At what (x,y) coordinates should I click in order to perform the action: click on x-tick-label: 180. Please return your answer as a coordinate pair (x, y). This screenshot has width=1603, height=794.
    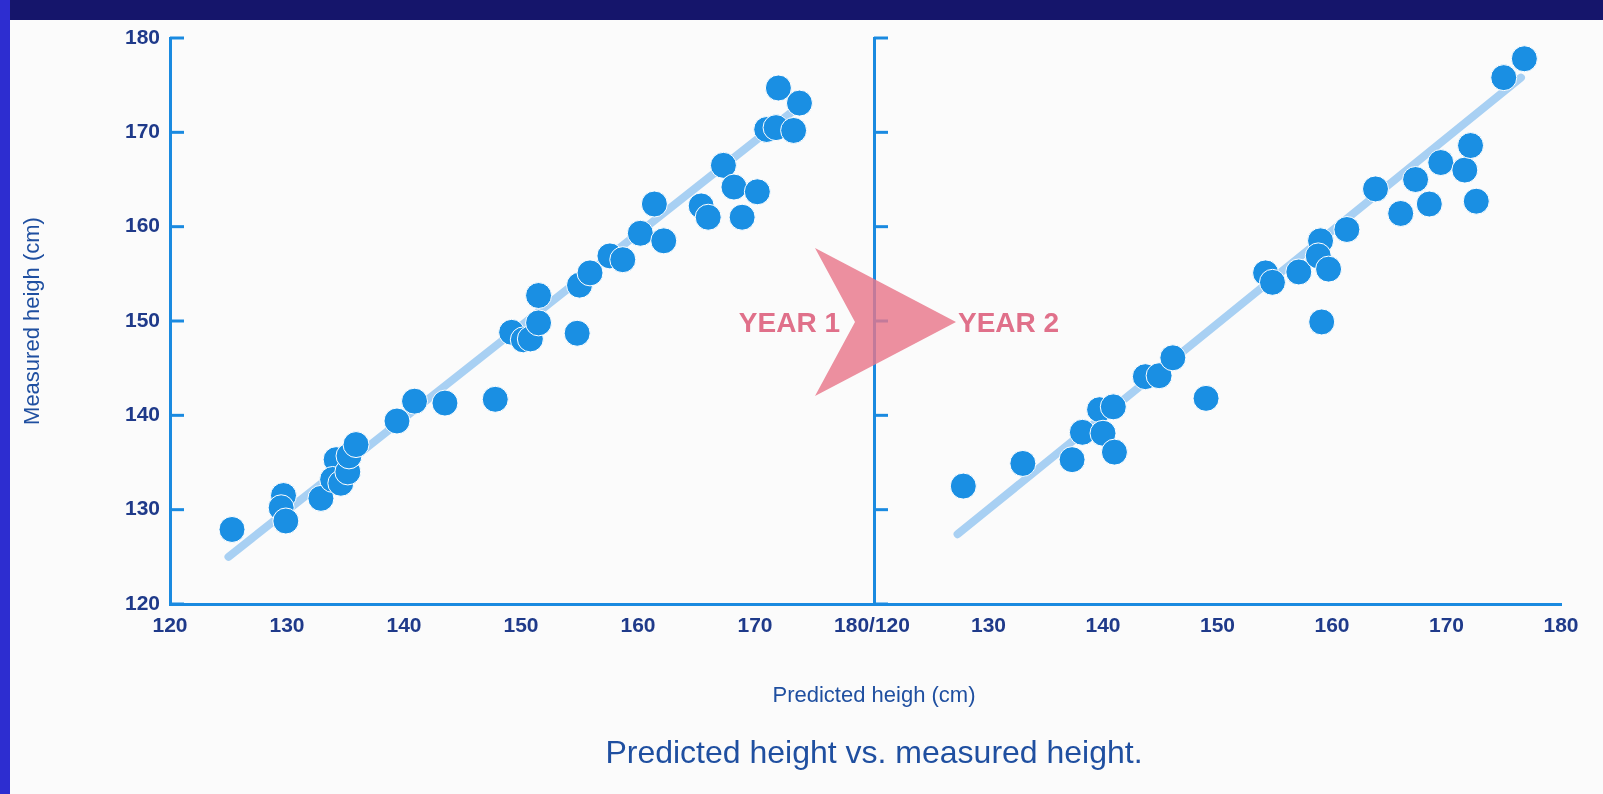
    Looking at the image, I should click on (1561, 625).